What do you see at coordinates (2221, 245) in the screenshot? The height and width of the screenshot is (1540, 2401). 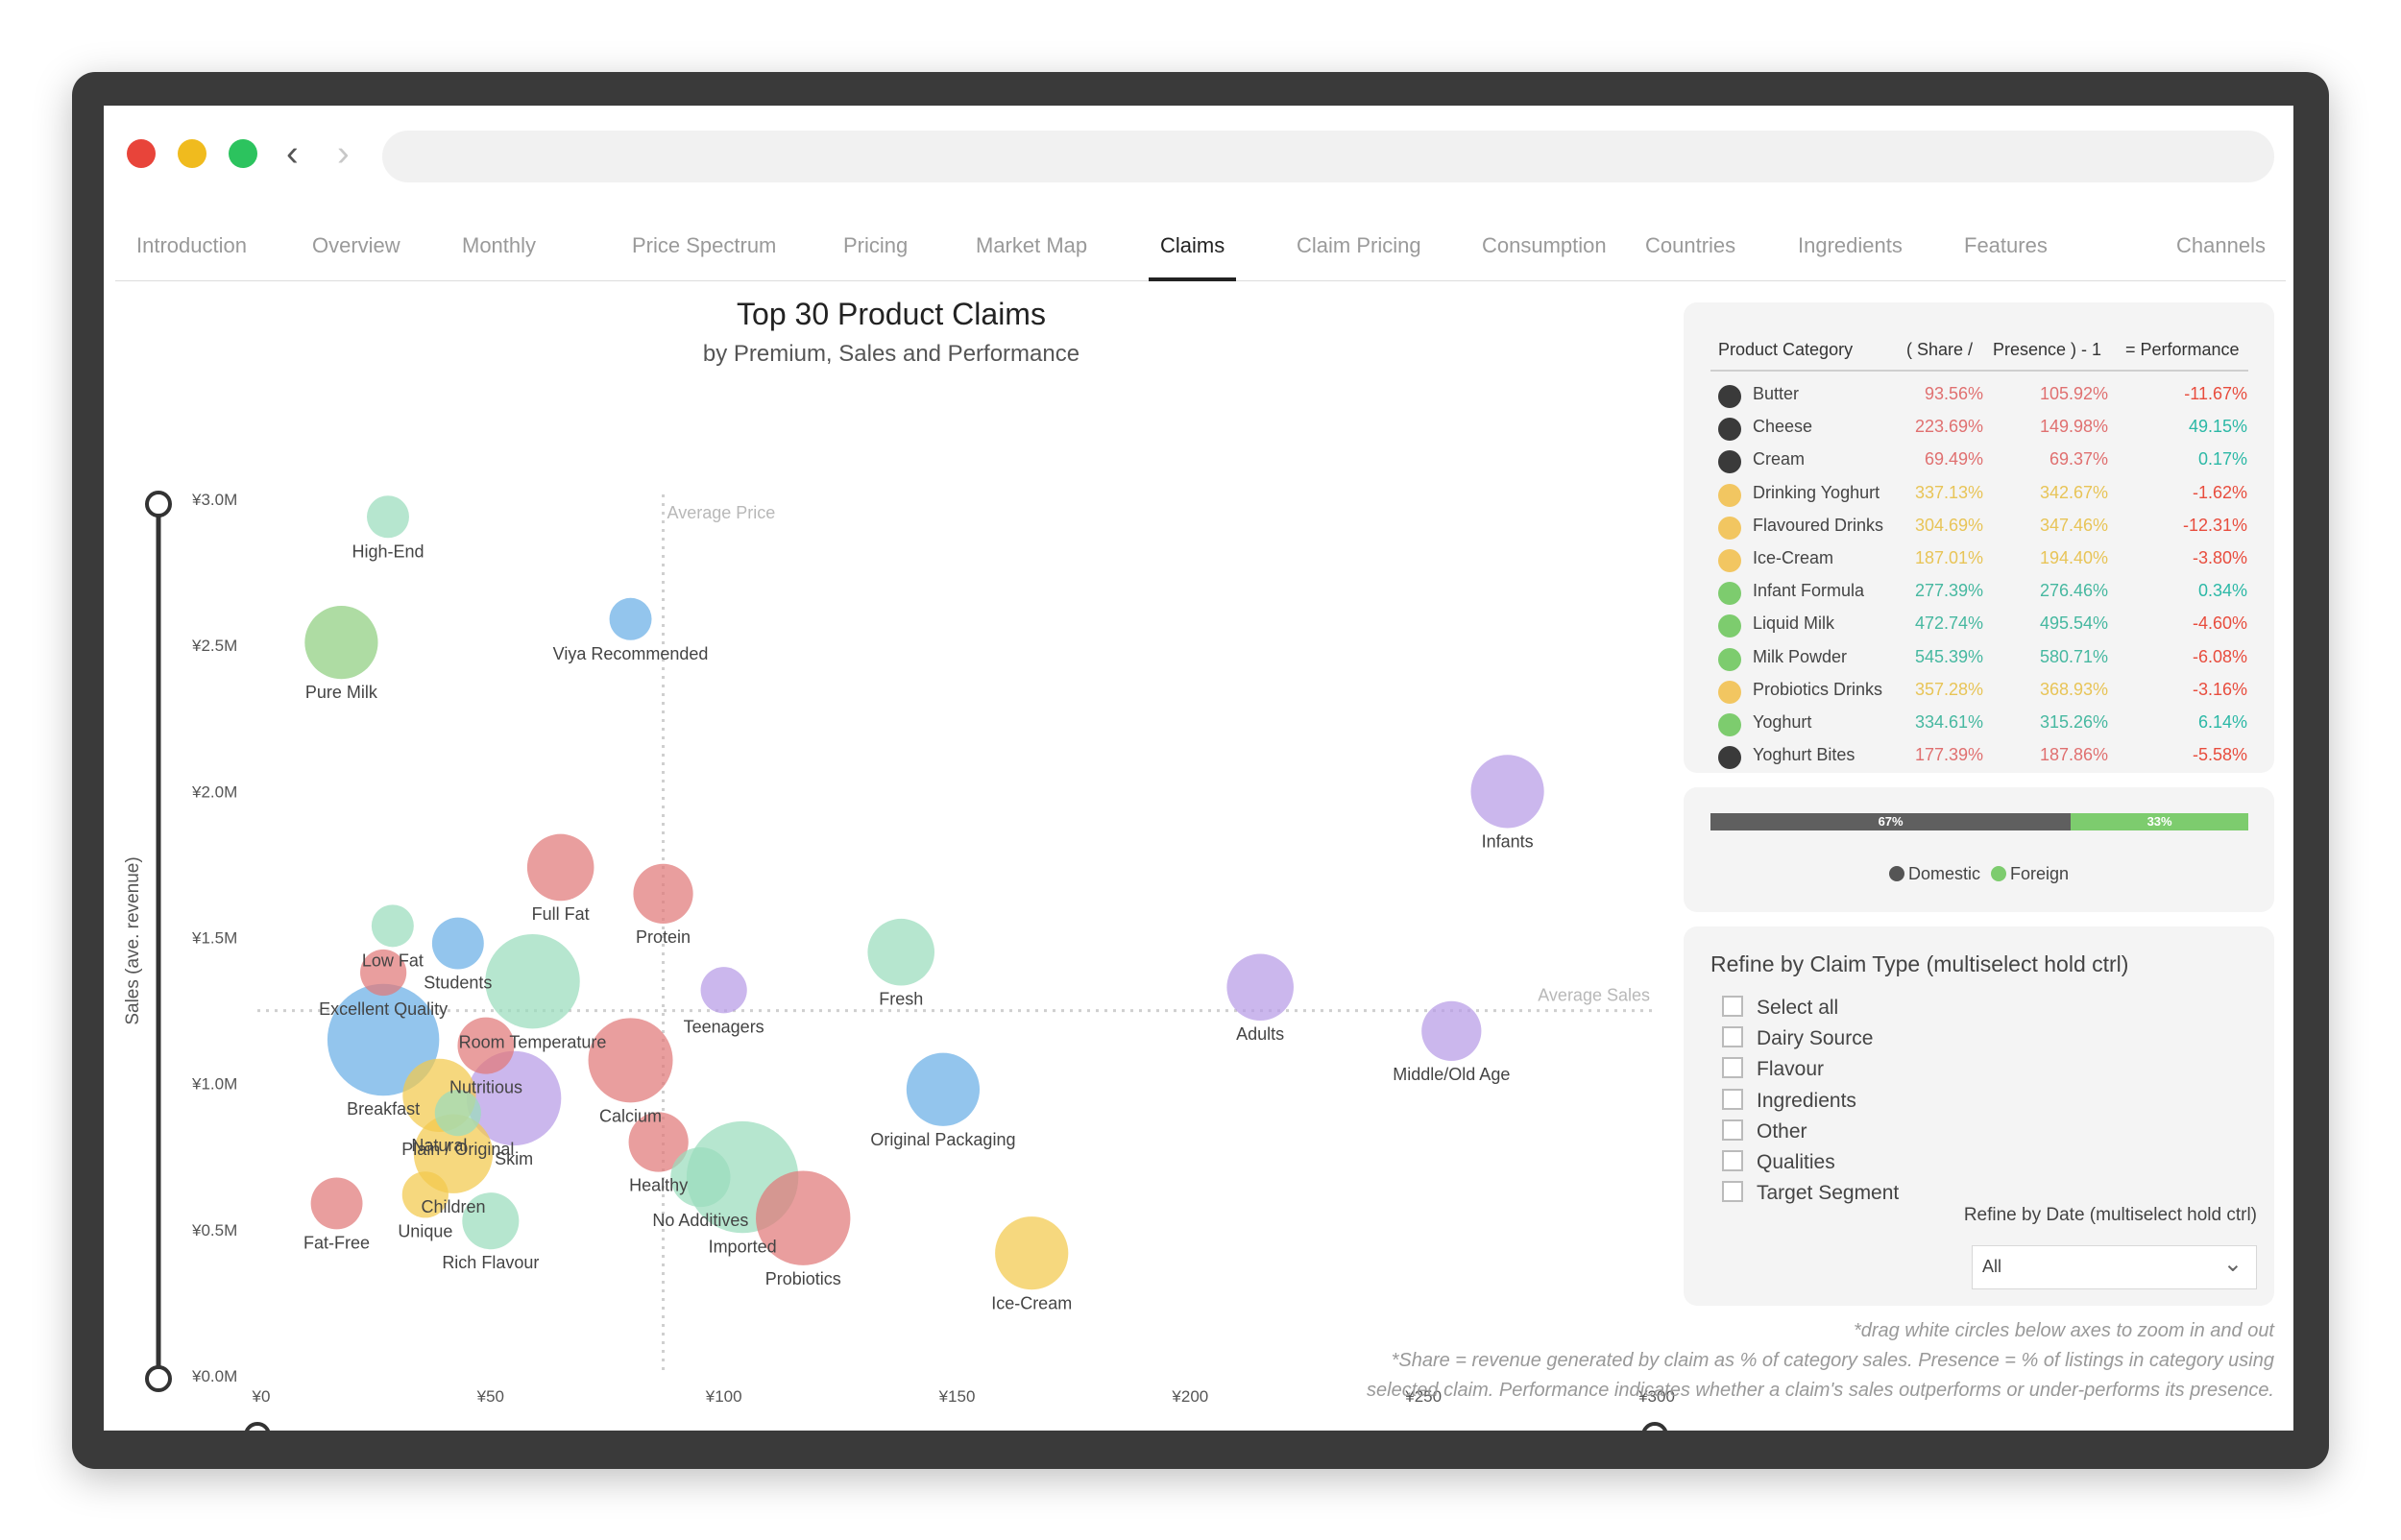 I see `tab-channels: Channels` at bounding box center [2221, 245].